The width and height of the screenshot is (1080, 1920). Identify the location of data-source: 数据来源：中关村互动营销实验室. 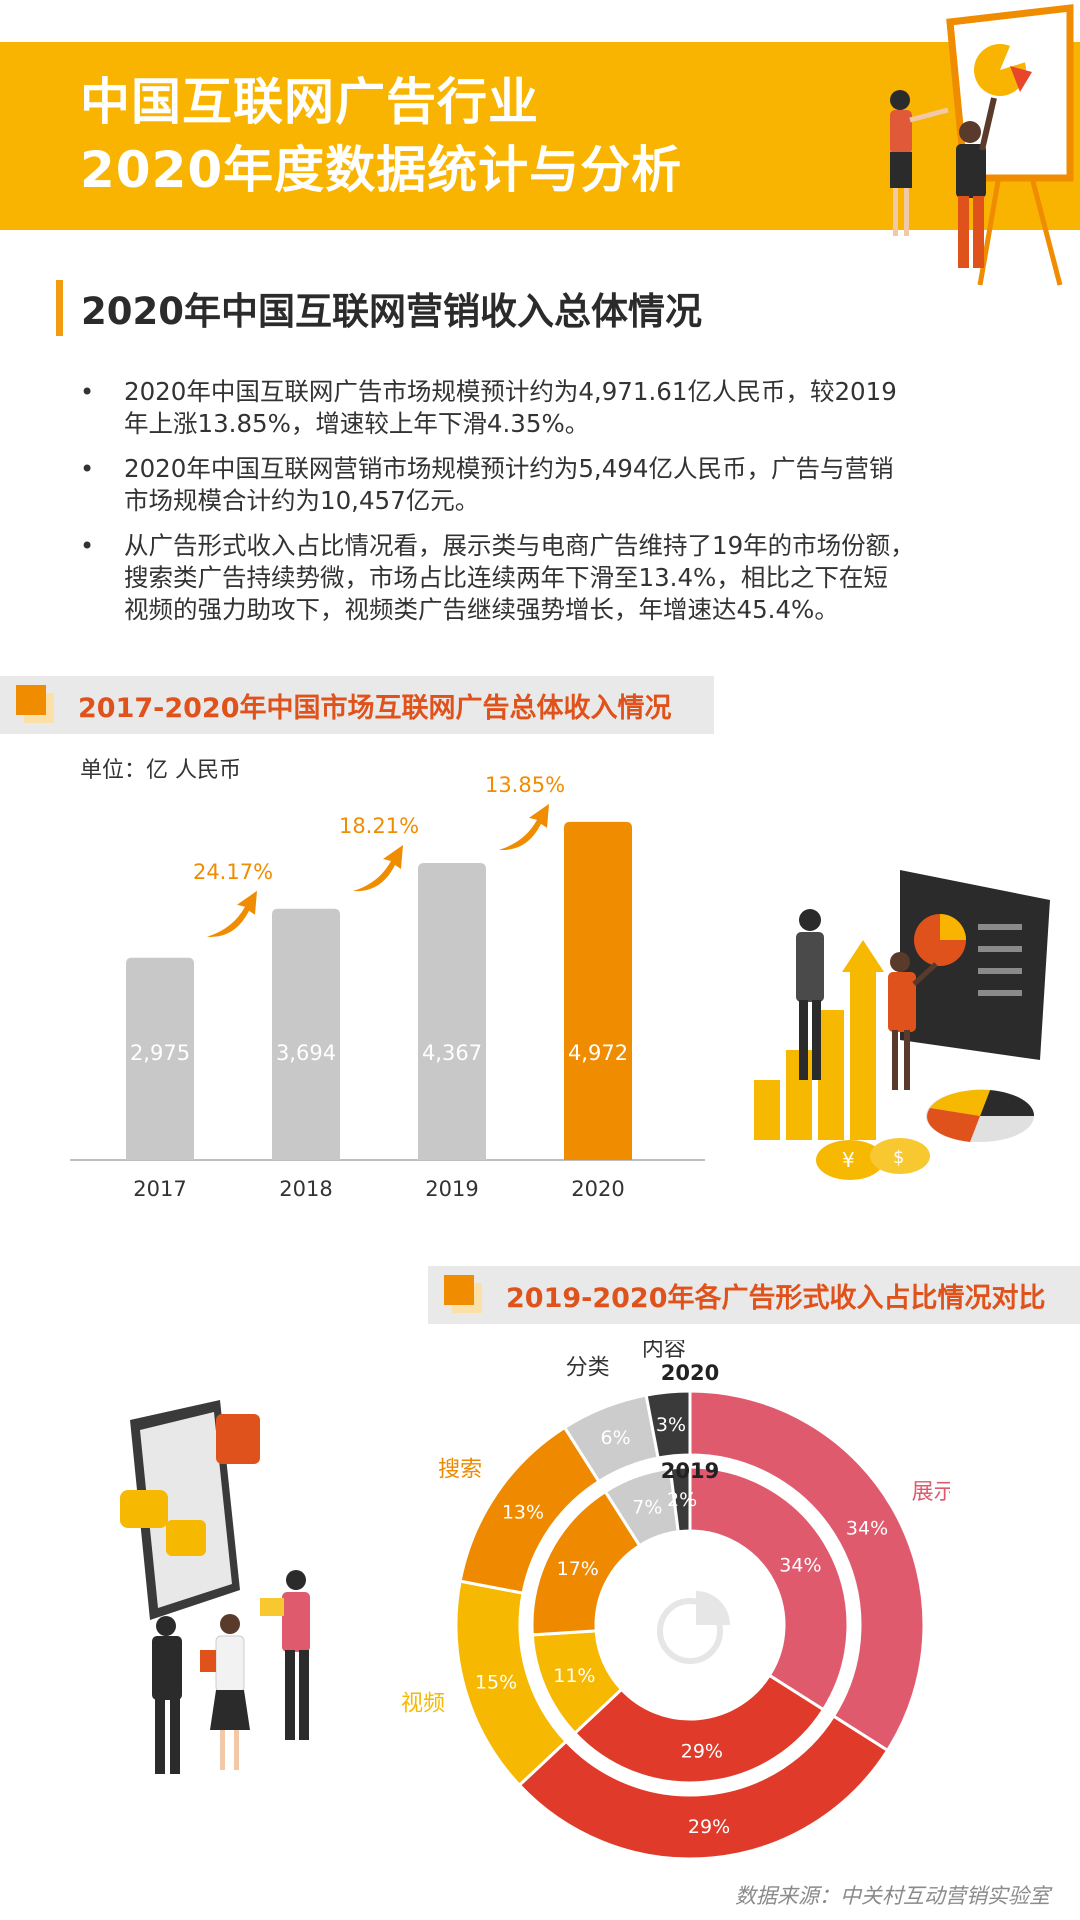
(892, 1896).